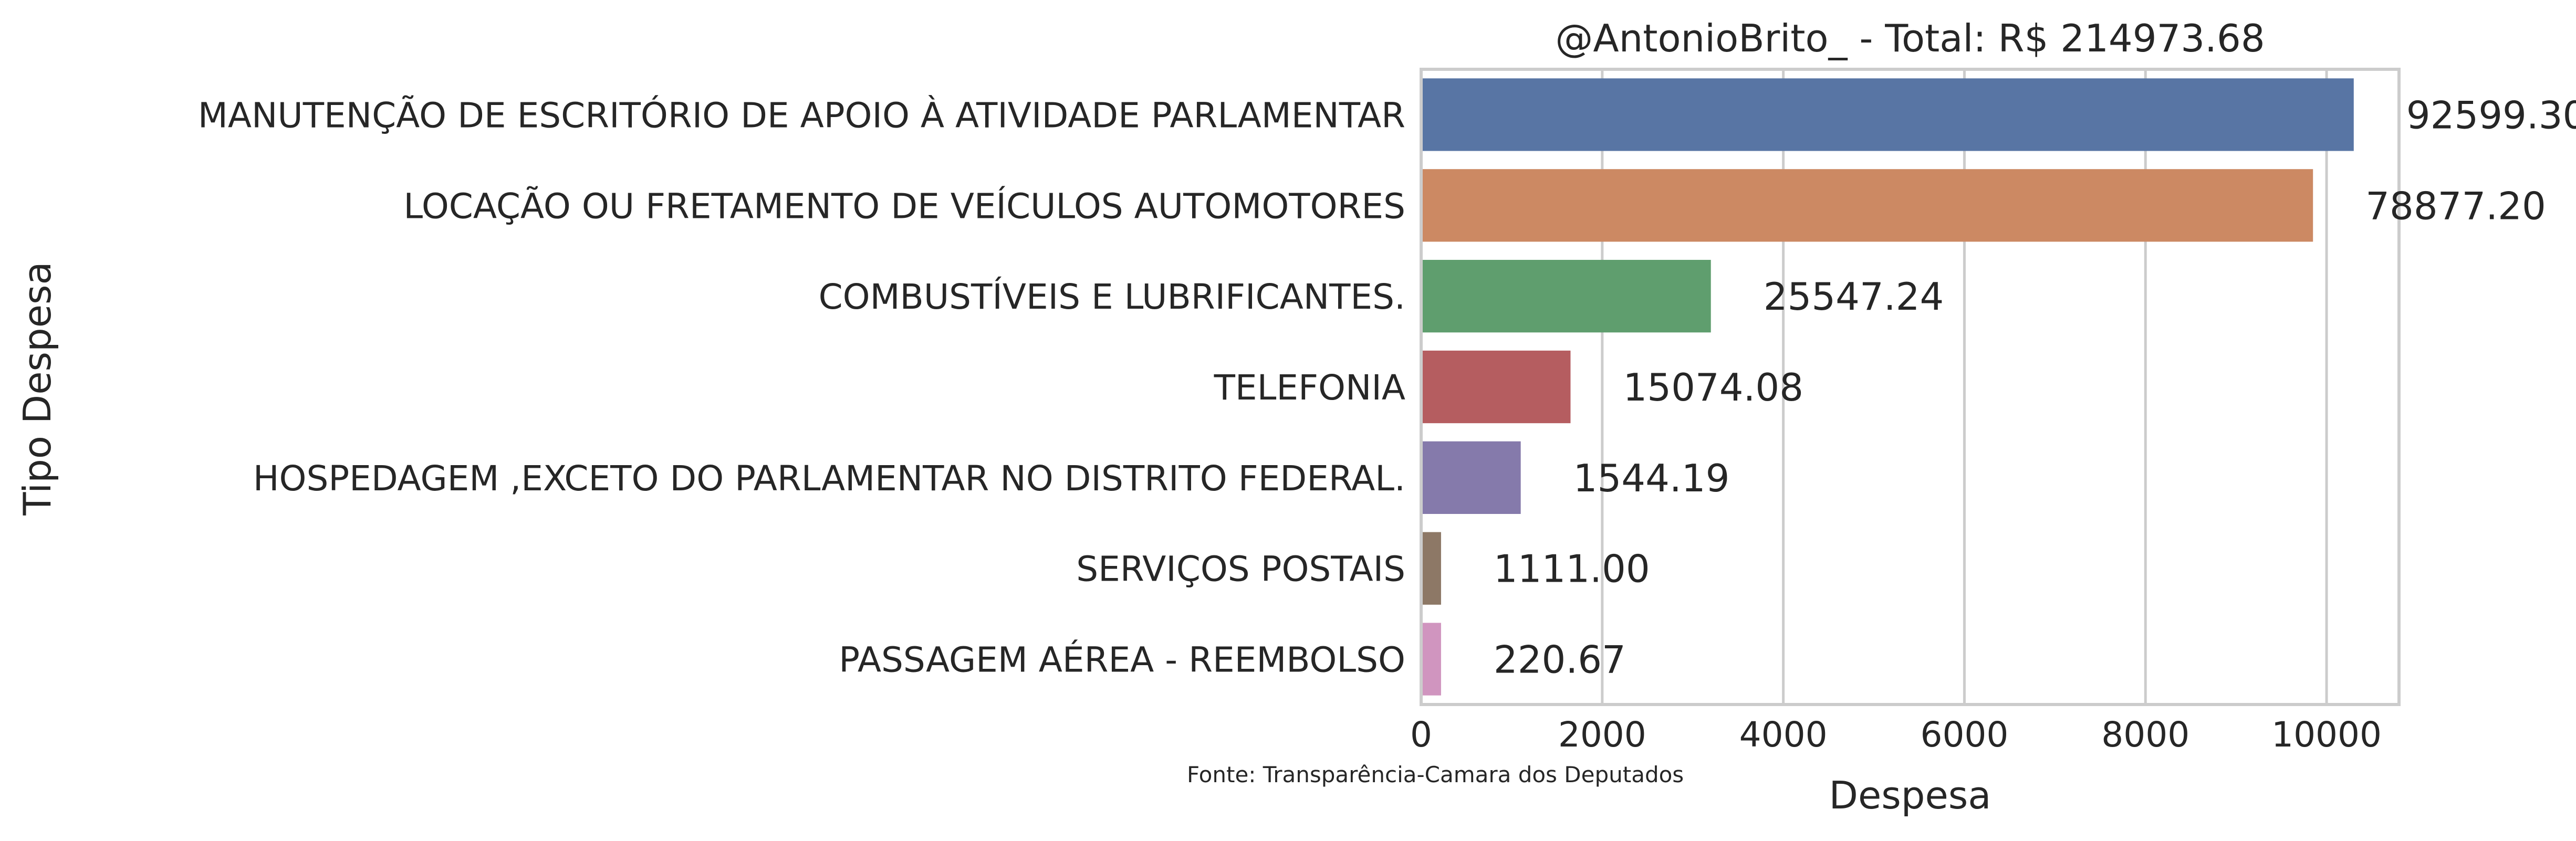  What do you see at coordinates (1964, 734) in the screenshot?
I see `x-tick-label: 6000` at bounding box center [1964, 734].